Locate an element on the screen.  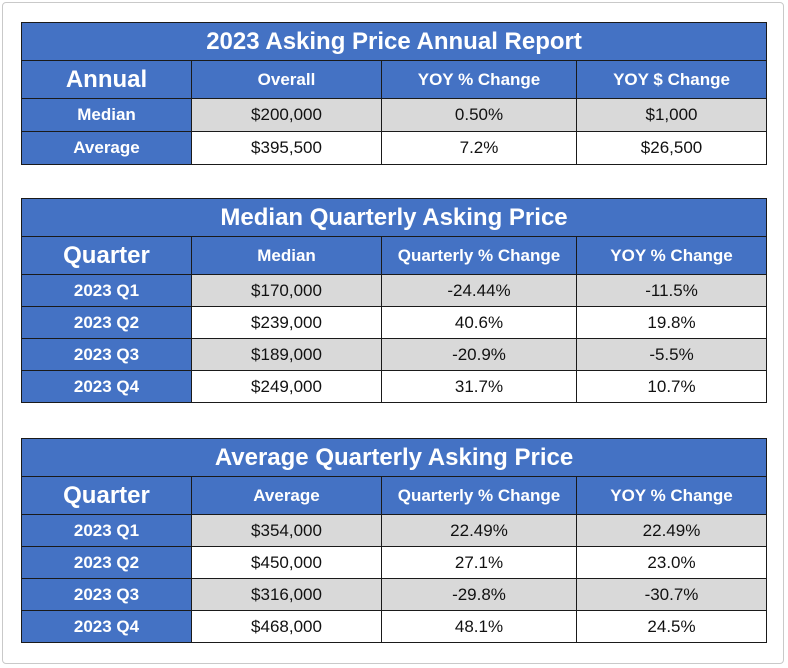
table-row: 2023 Q1 $170,000 -24.44% -11.5% is located at coordinates (394, 290).